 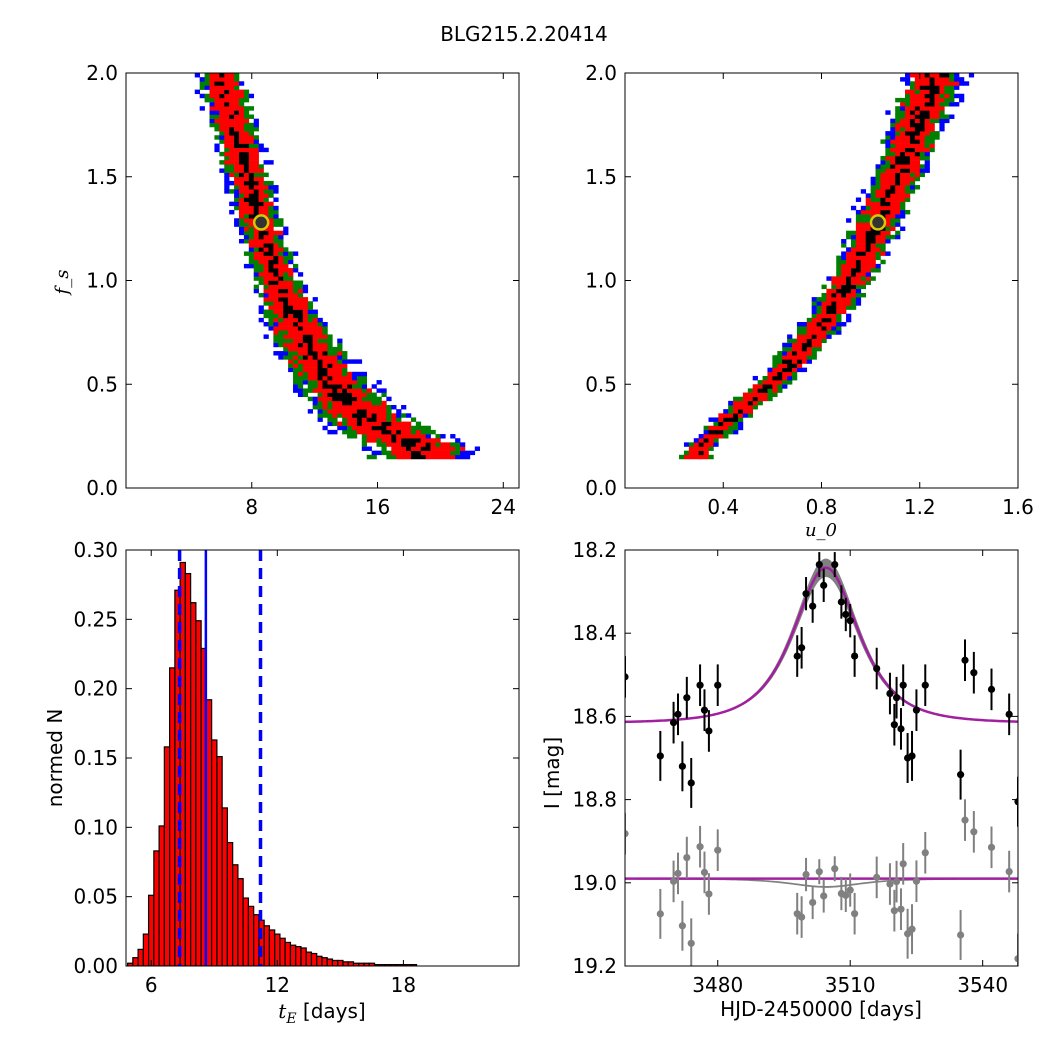 What do you see at coordinates (95, 758) in the screenshot?
I see `ytick-label: 0.15` at bounding box center [95, 758].